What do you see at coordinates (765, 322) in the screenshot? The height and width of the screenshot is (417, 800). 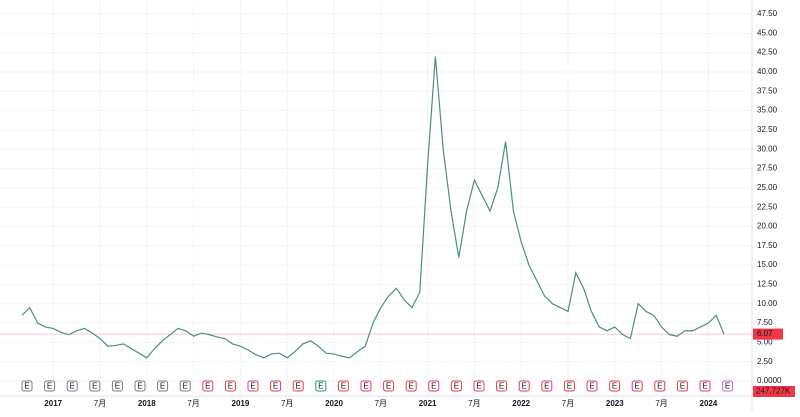 I see `y-tick-label: 7.50` at bounding box center [765, 322].